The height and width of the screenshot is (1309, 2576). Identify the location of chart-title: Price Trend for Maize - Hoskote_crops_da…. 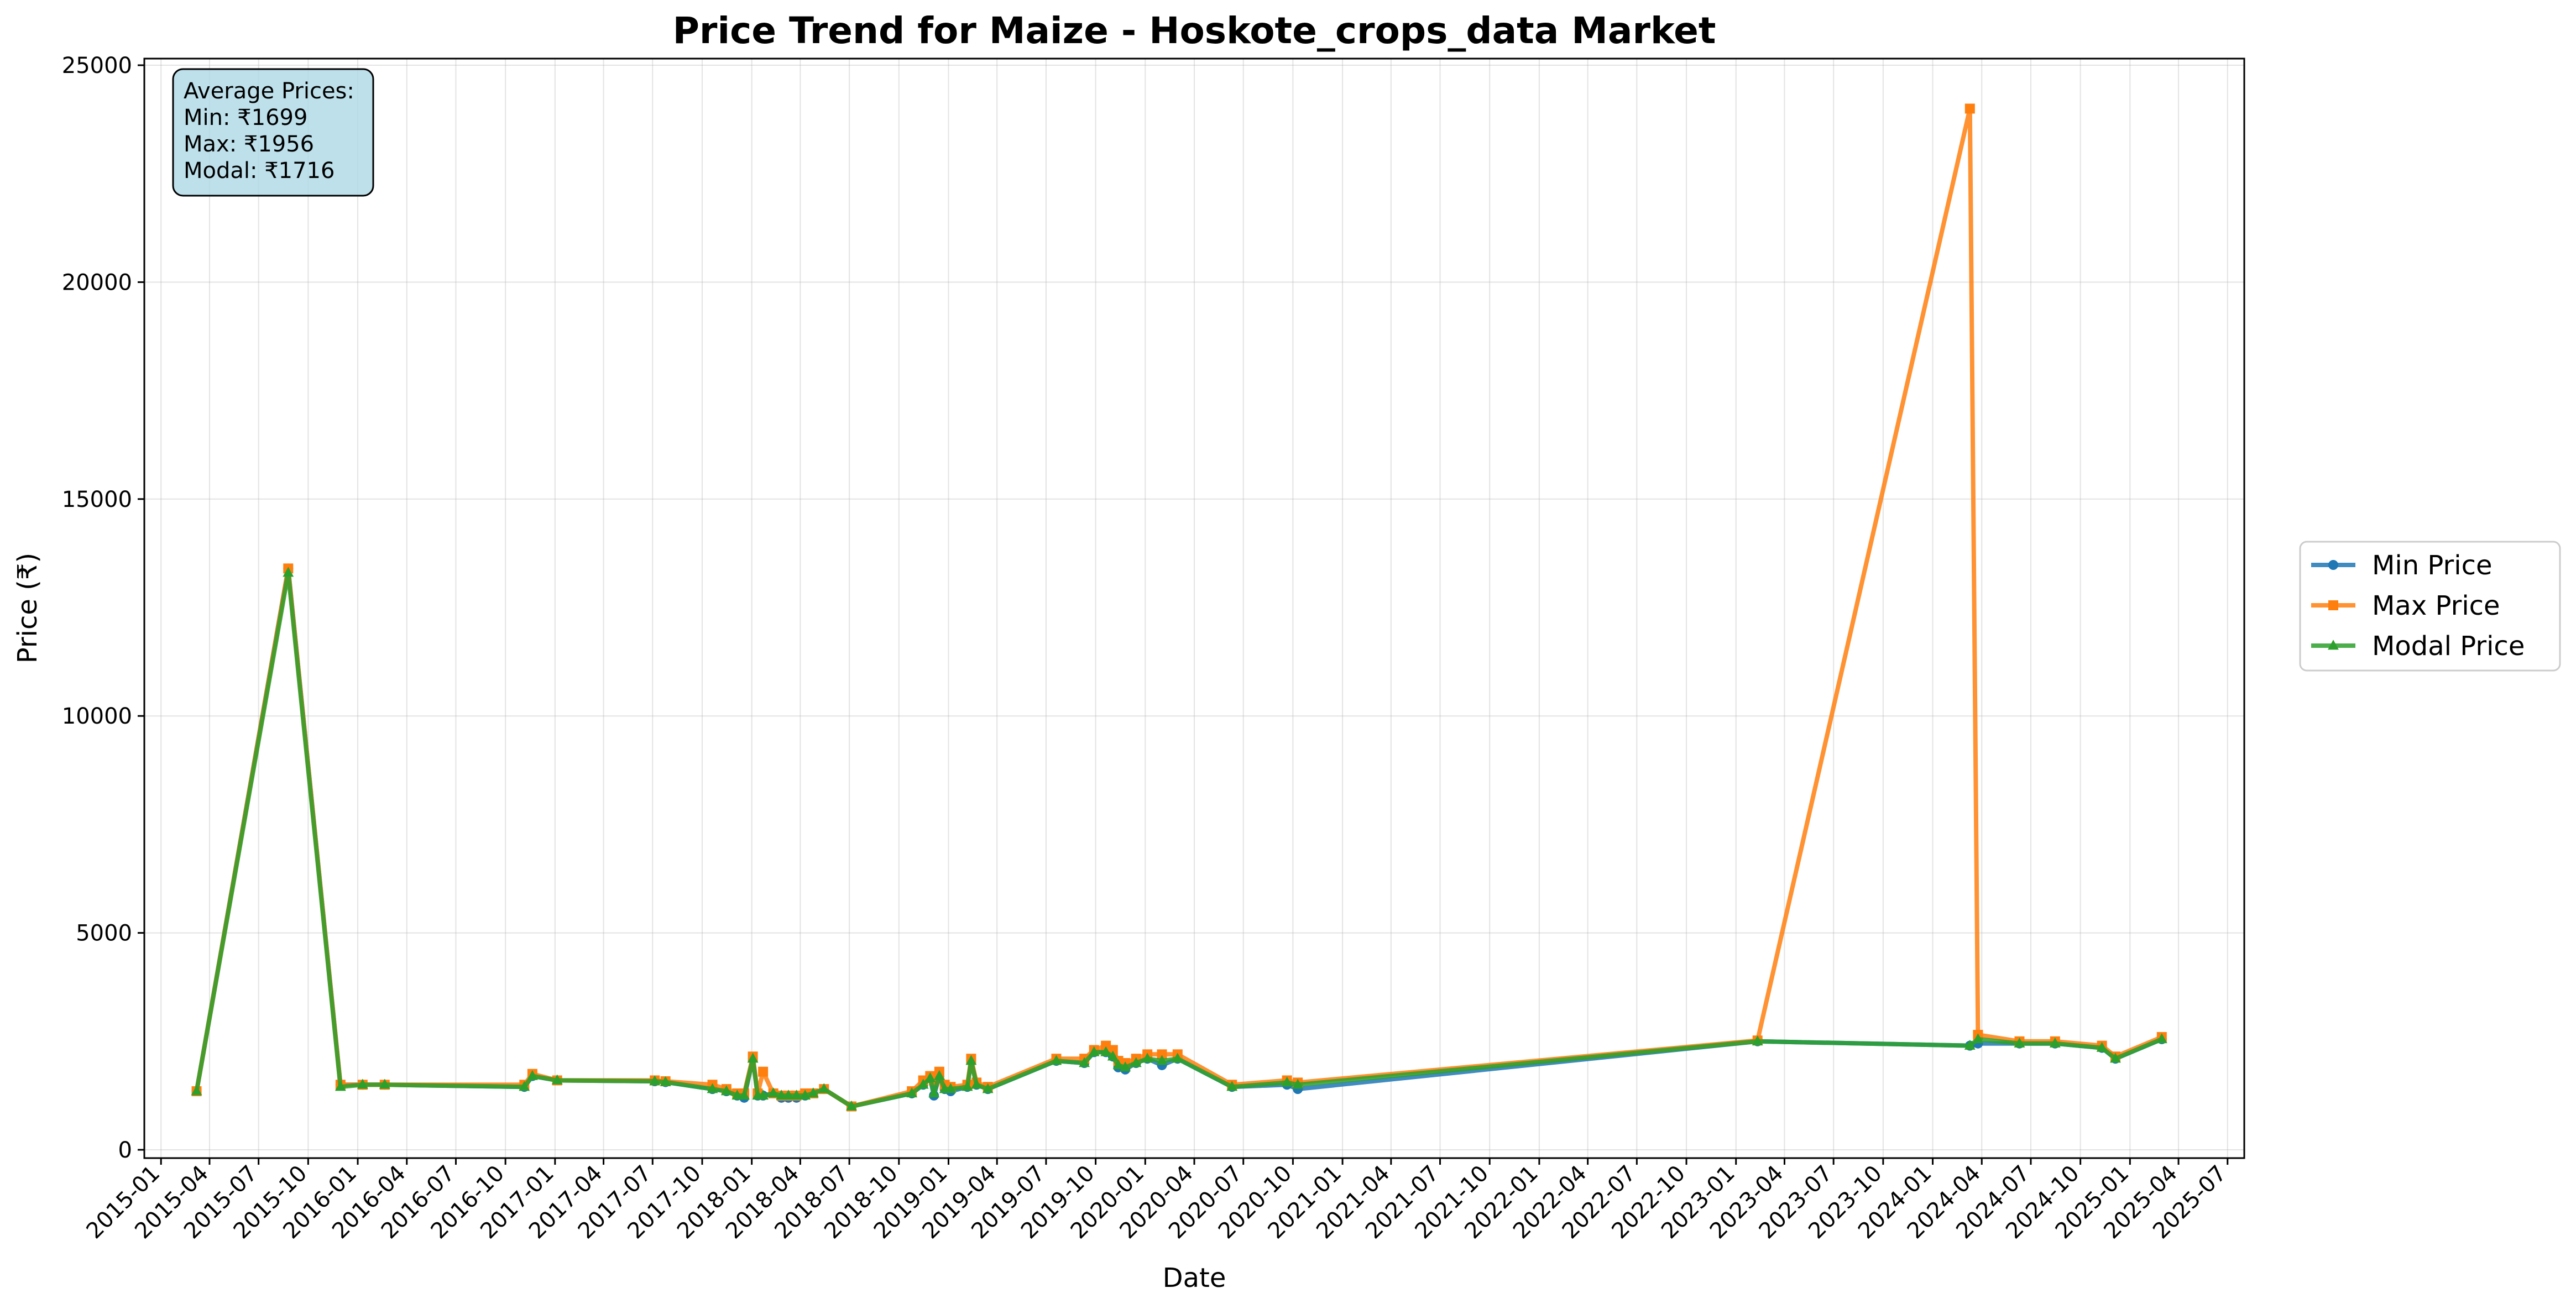
(1194, 30).